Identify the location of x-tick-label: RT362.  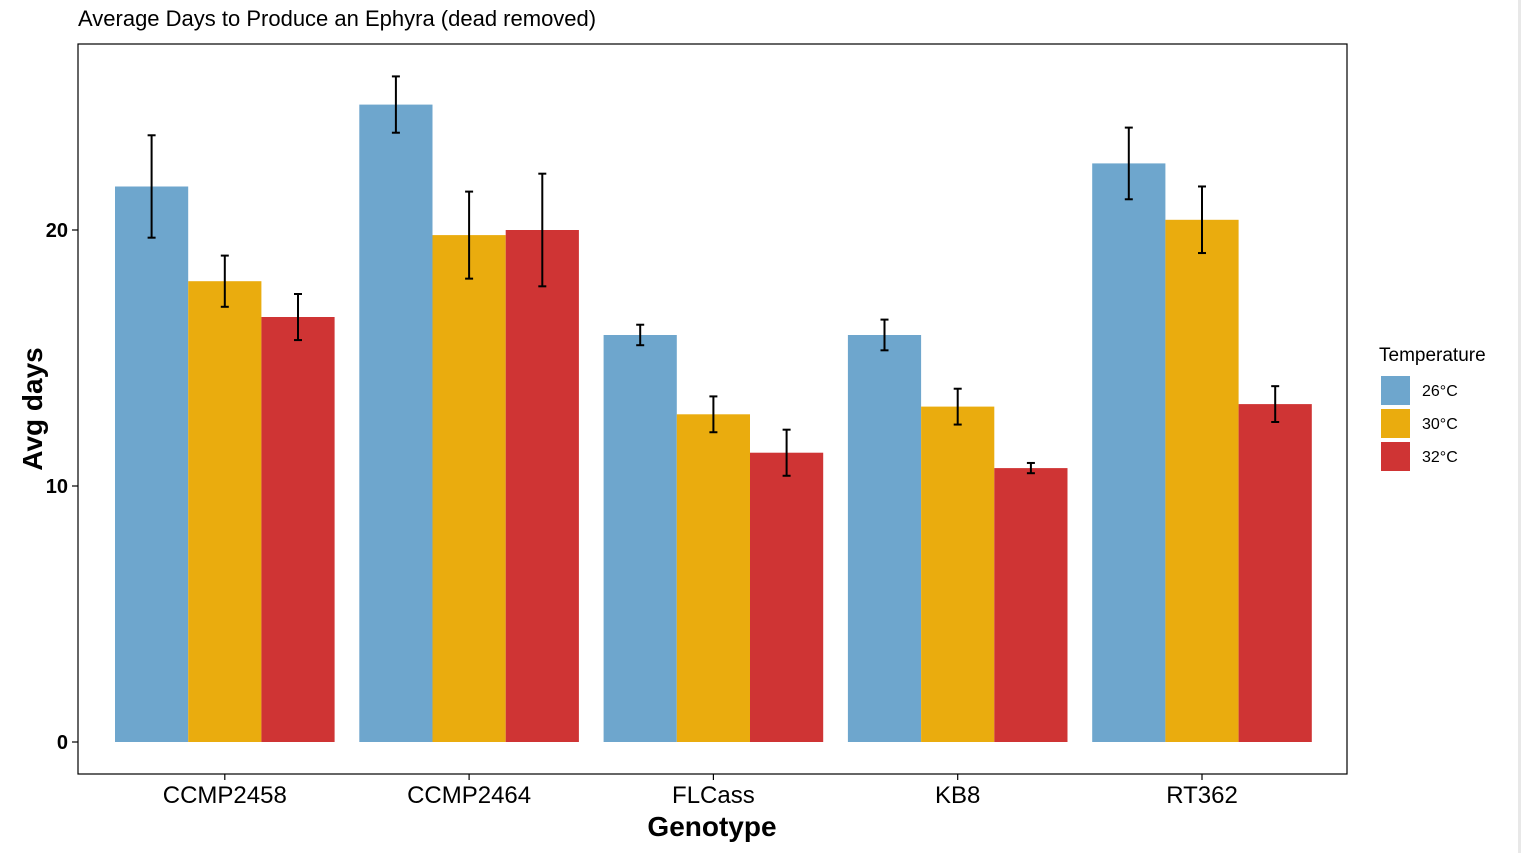
(1202, 795).